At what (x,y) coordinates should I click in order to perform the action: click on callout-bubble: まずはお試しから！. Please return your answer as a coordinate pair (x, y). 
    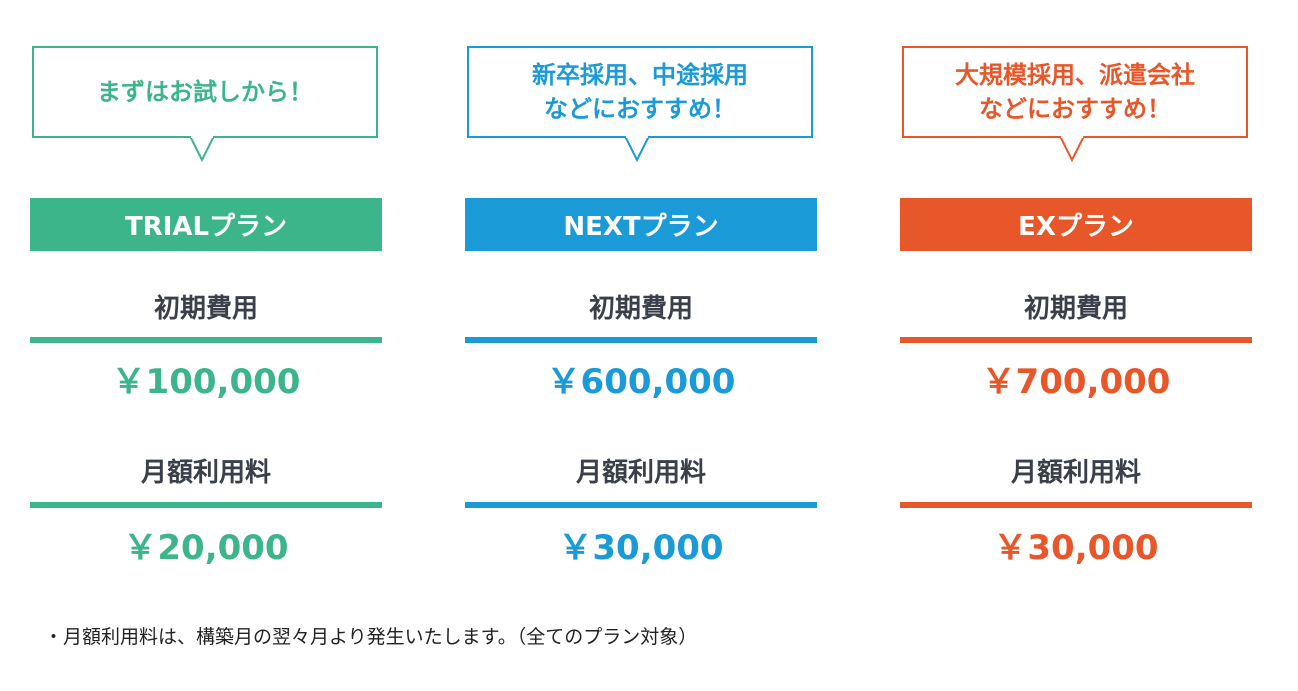
    Looking at the image, I should click on (205, 92).